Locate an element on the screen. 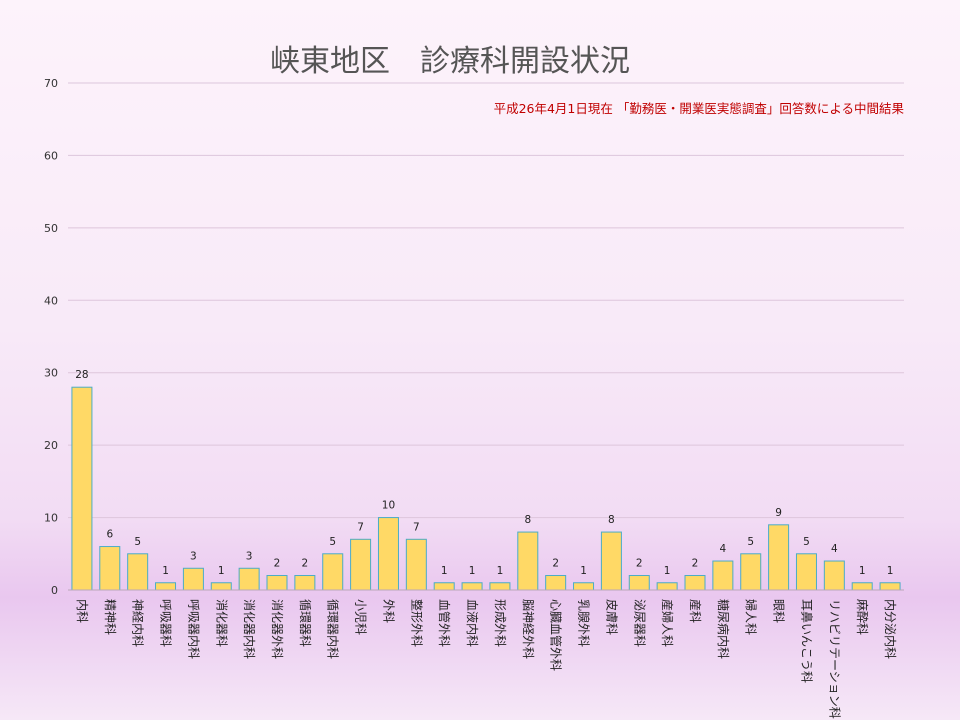  x-tick-label: 整形外科 is located at coordinates (416, 623).